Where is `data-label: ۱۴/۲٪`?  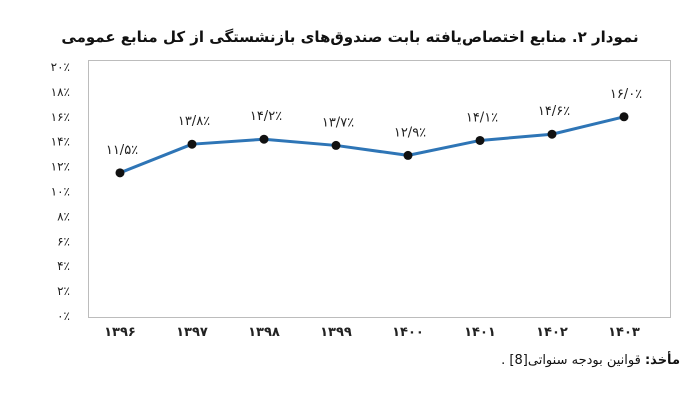 data-label: ۱۴/۲٪ is located at coordinates (266, 116).